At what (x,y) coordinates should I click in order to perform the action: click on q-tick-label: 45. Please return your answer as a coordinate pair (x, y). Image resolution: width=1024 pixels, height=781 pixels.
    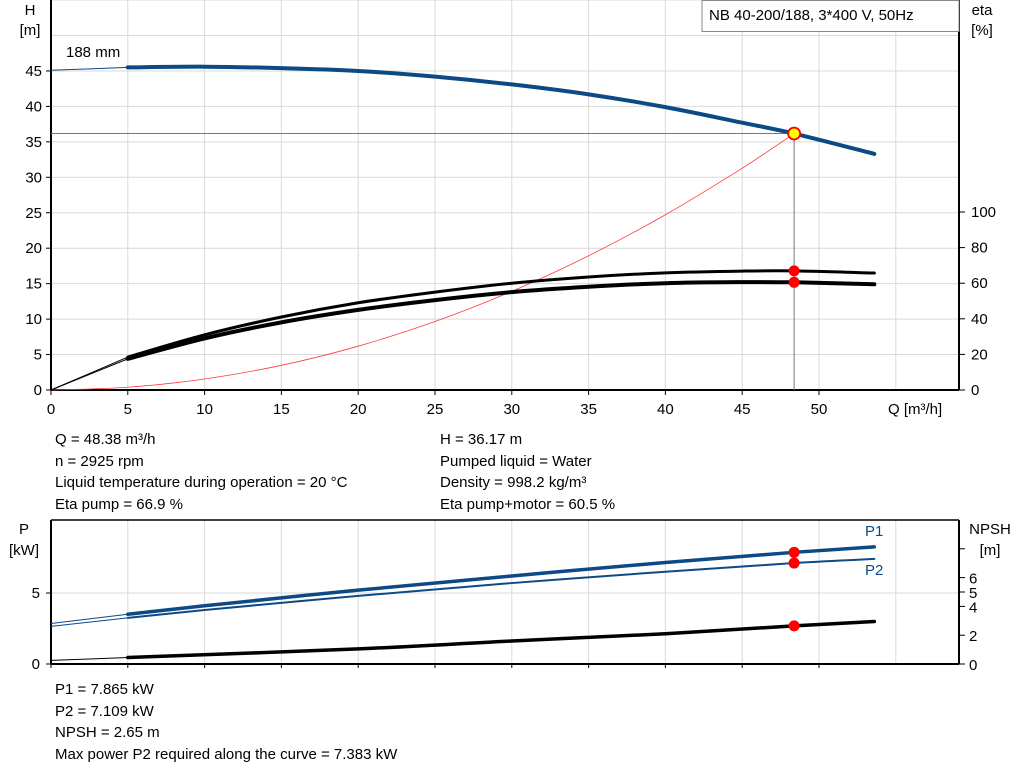
    Looking at the image, I should click on (742, 409).